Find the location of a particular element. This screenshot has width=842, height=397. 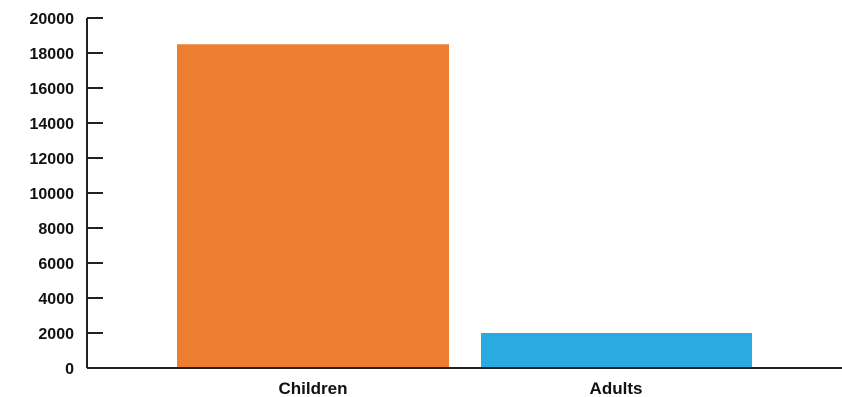

y-tick-label: 12000 is located at coordinates (52, 159).